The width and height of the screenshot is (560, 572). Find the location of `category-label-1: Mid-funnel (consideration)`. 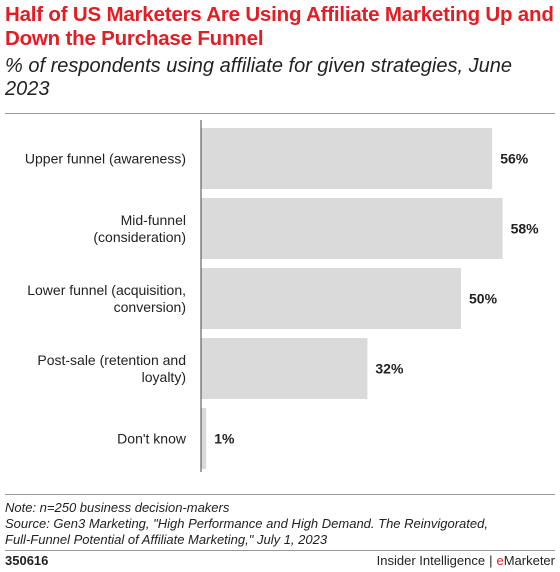

category-label-1: Mid-funnel (consideration) is located at coordinates (139, 228).